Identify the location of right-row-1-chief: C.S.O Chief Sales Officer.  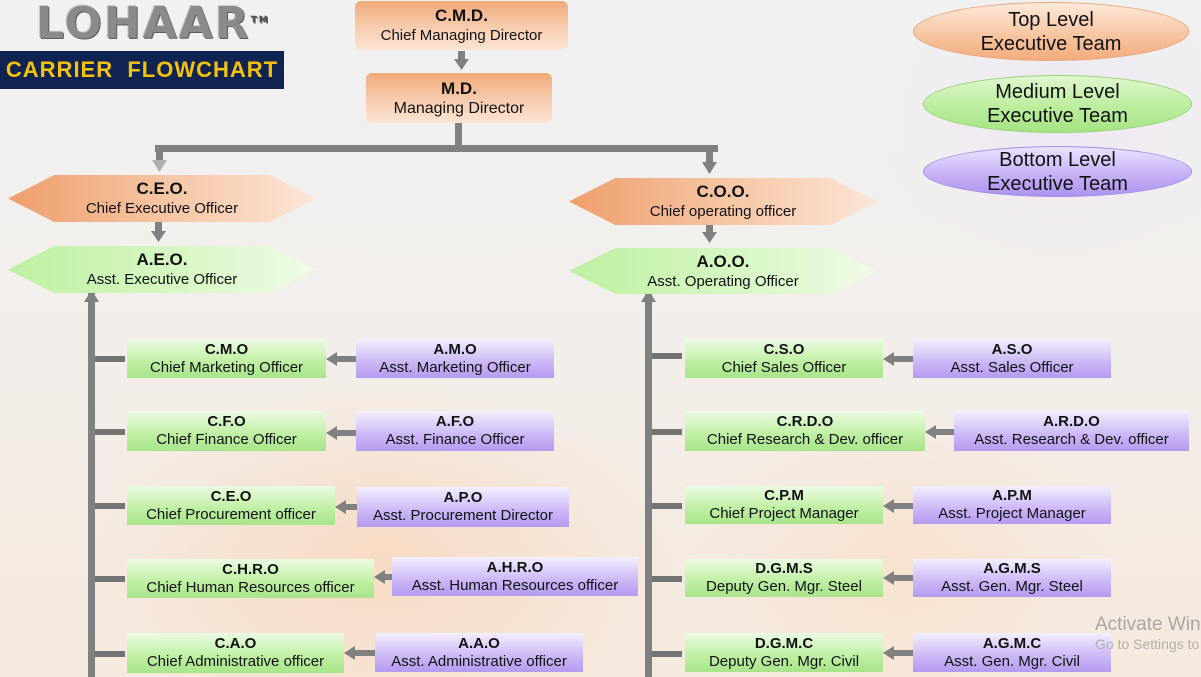
(784, 358).